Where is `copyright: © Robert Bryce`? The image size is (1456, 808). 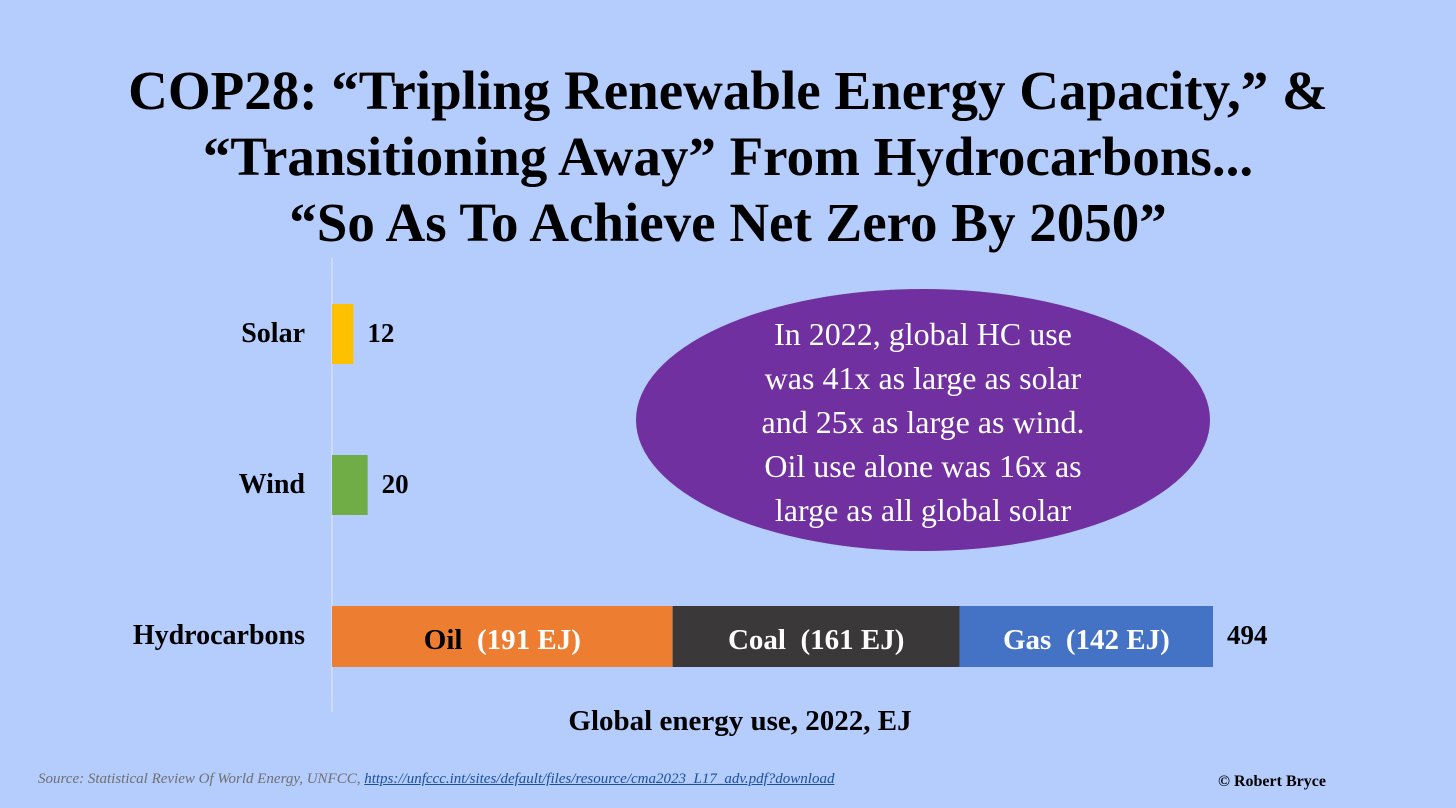 copyright: © Robert Bryce is located at coordinates (1272, 781).